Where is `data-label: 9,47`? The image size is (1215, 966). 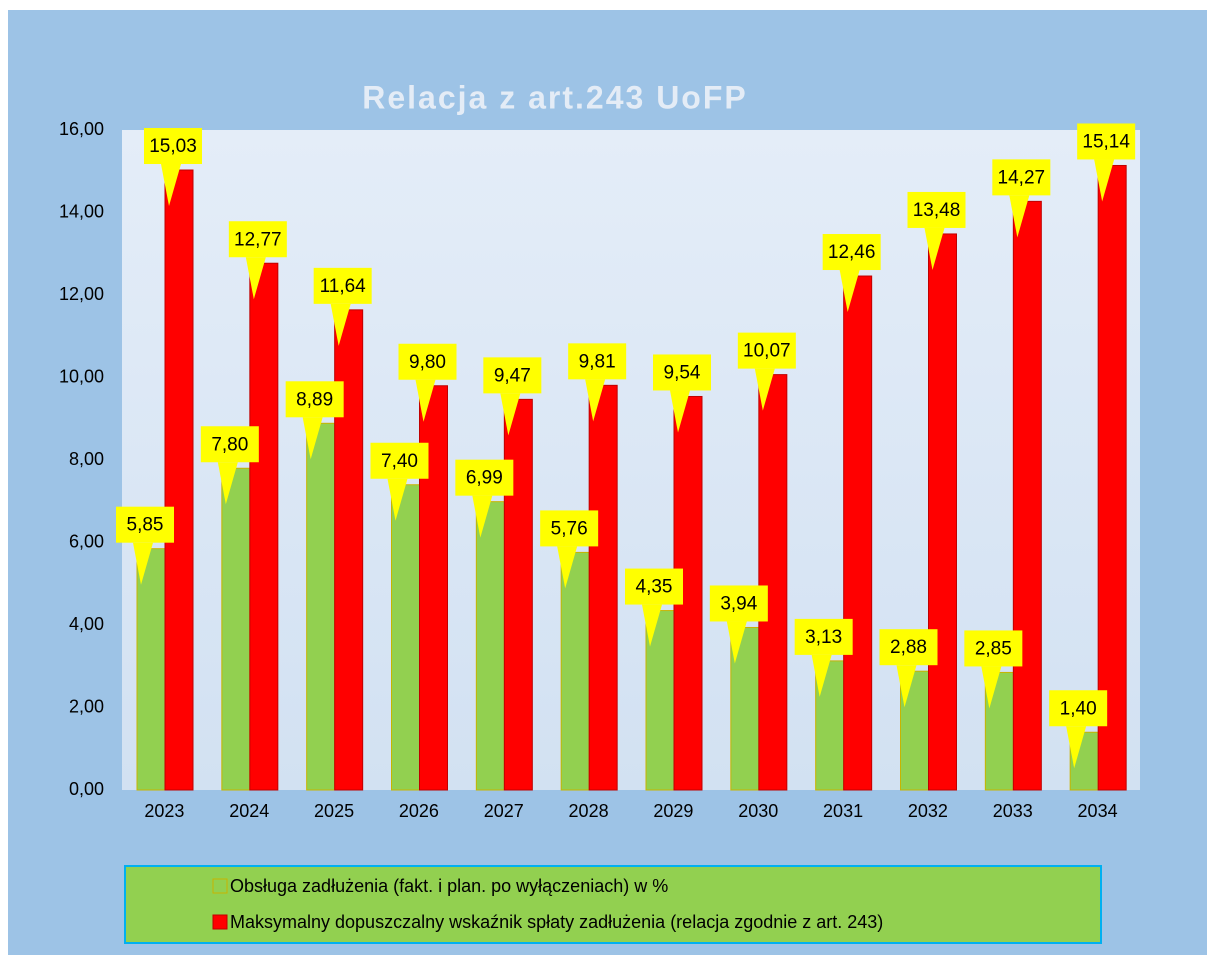
data-label: 9,47 is located at coordinates (512, 375).